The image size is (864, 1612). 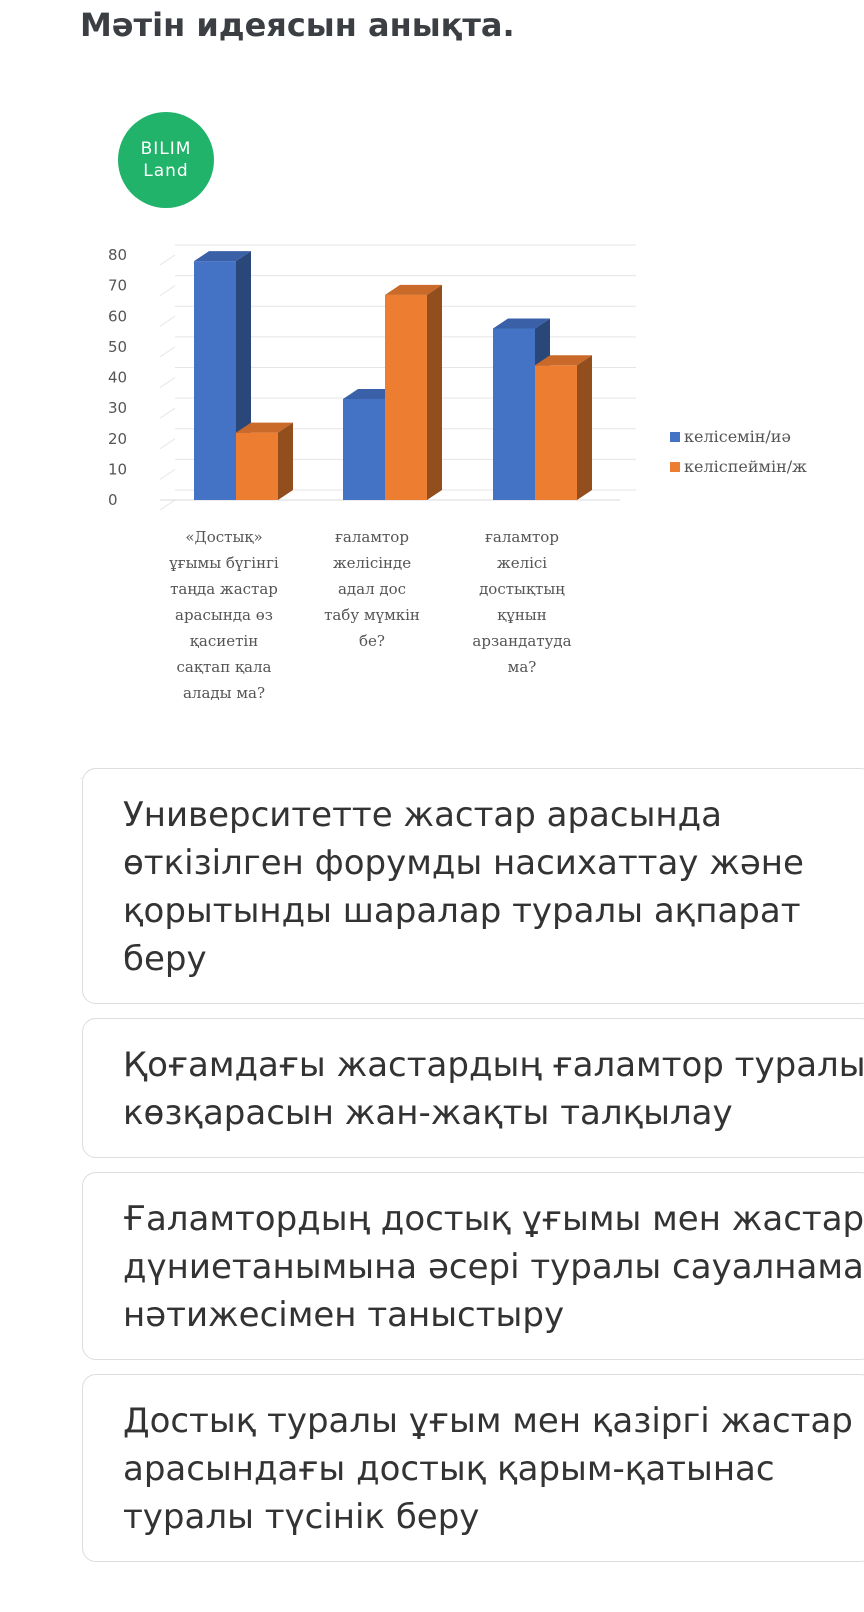 What do you see at coordinates (463, 863) in the screenshot?
I see `option-line: өткізілген форумды насихаттау және` at bounding box center [463, 863].